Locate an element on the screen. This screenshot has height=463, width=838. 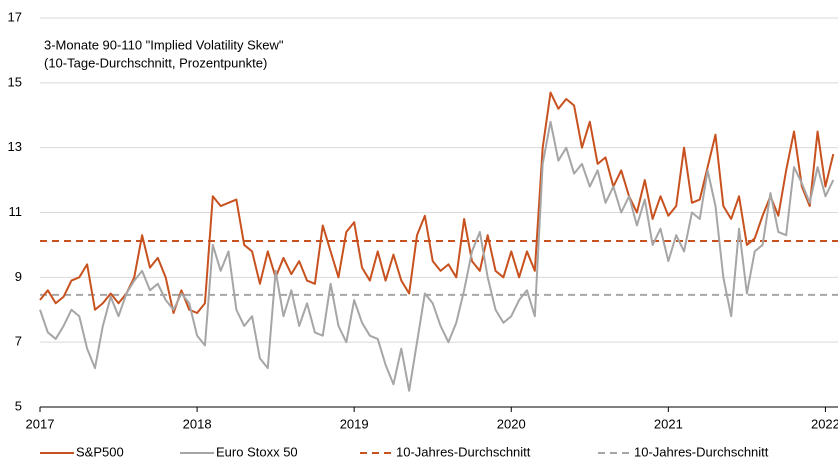
y-tick-label: 15 is located at coordinates (15, 81).